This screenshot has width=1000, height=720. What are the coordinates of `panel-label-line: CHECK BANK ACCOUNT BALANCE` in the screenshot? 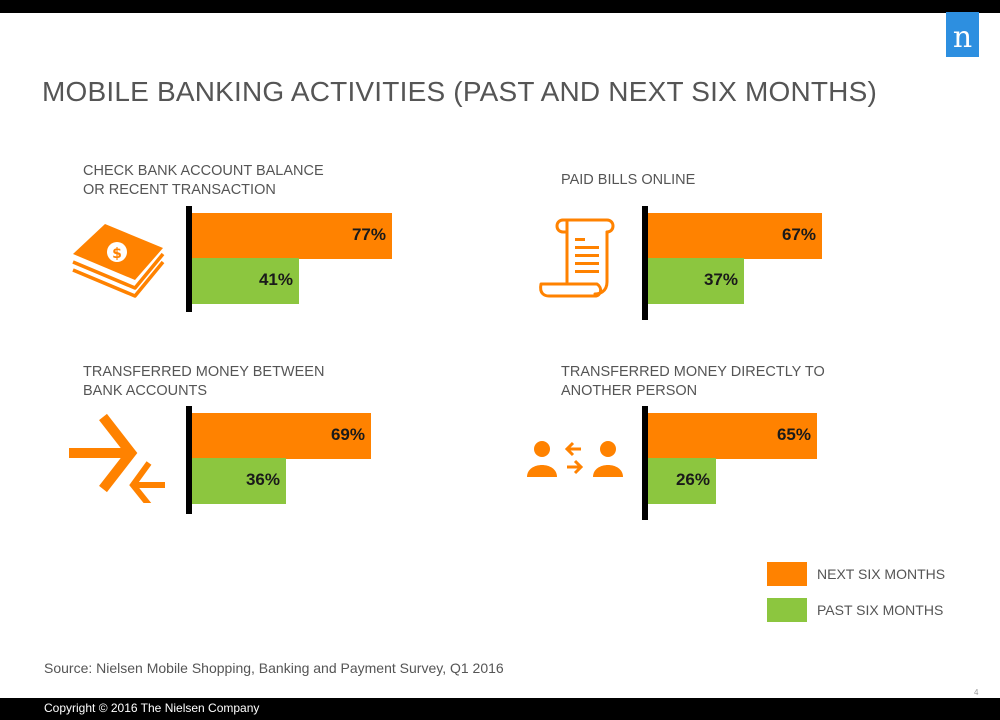 It's located at (203, 171).